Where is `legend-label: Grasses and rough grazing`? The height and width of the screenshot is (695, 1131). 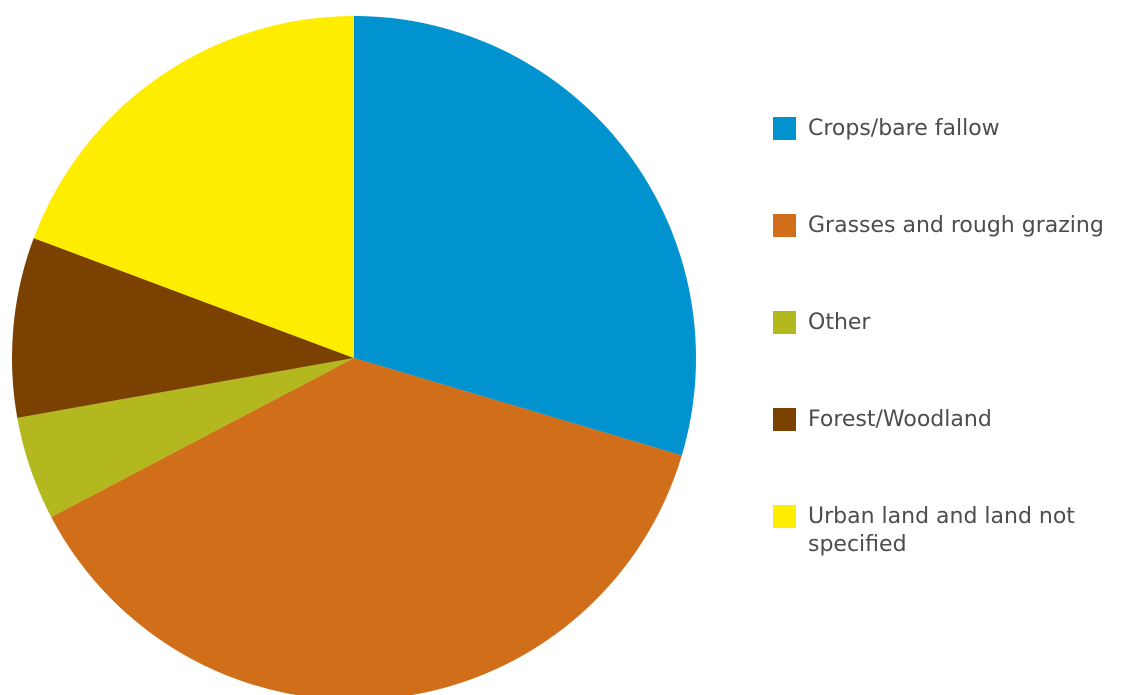
legend-label: Grasses and rough grazing is located at coordinates (956, 225).